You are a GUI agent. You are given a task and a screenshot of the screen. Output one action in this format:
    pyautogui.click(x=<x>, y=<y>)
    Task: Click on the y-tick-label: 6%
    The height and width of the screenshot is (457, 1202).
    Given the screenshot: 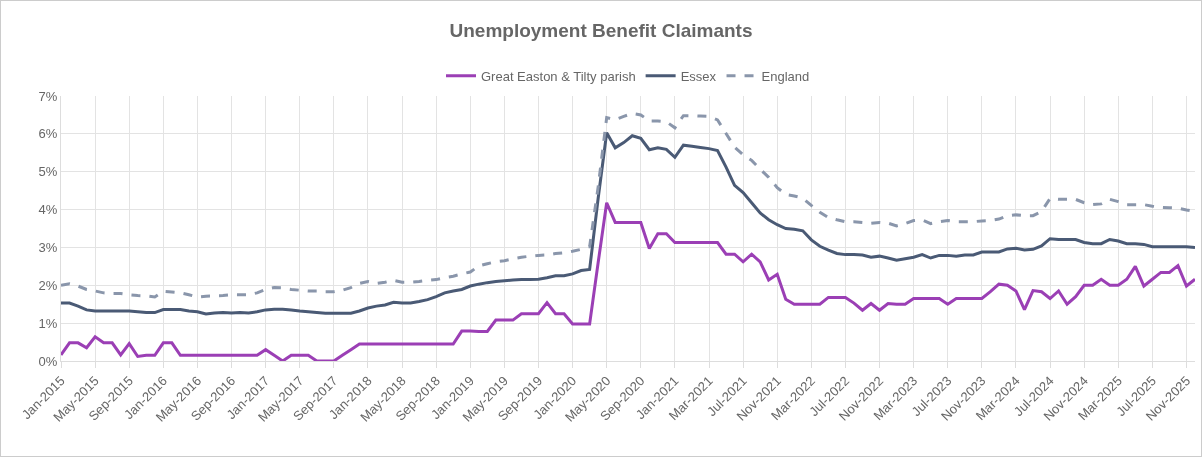 What is the action you would take?
    pyautogui.click(x=48, y=134)
    